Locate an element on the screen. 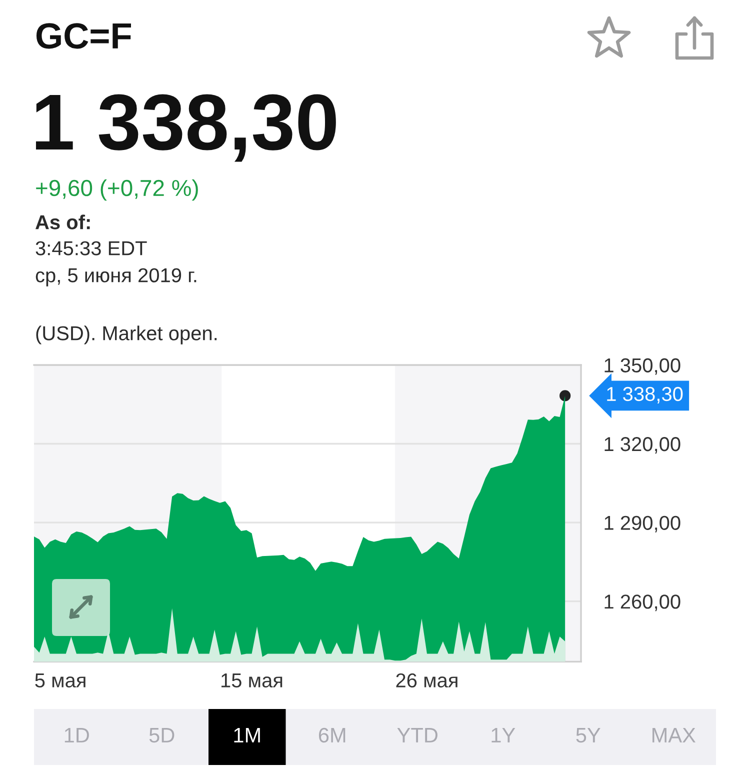 The image size is (750, 774). text: +9,60 (+0,72 %) is located at coordinates (117, 190).